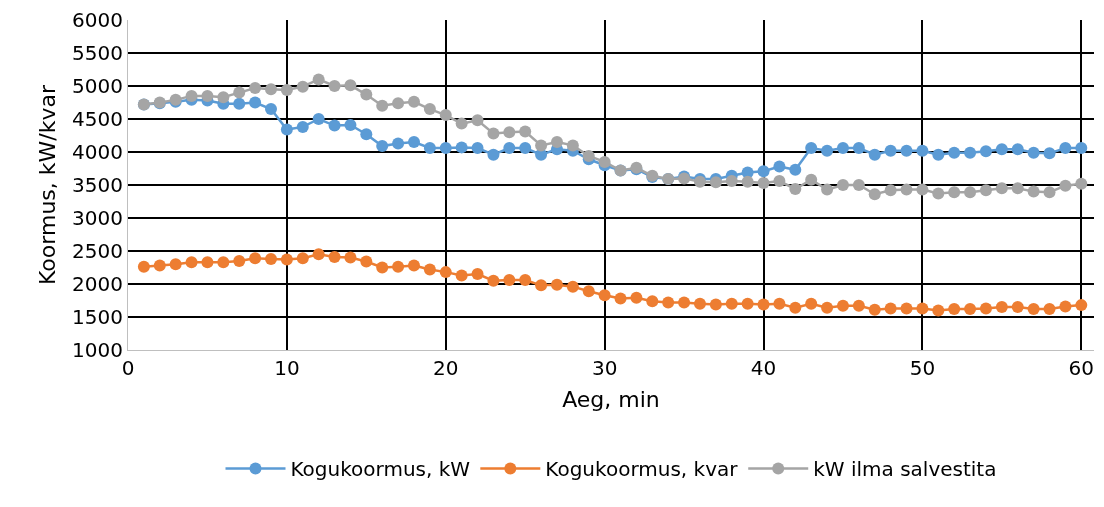  Describe the element at coordinates (1081, 368) in the screenshot. I see `x-tick-label: 60` at that location.